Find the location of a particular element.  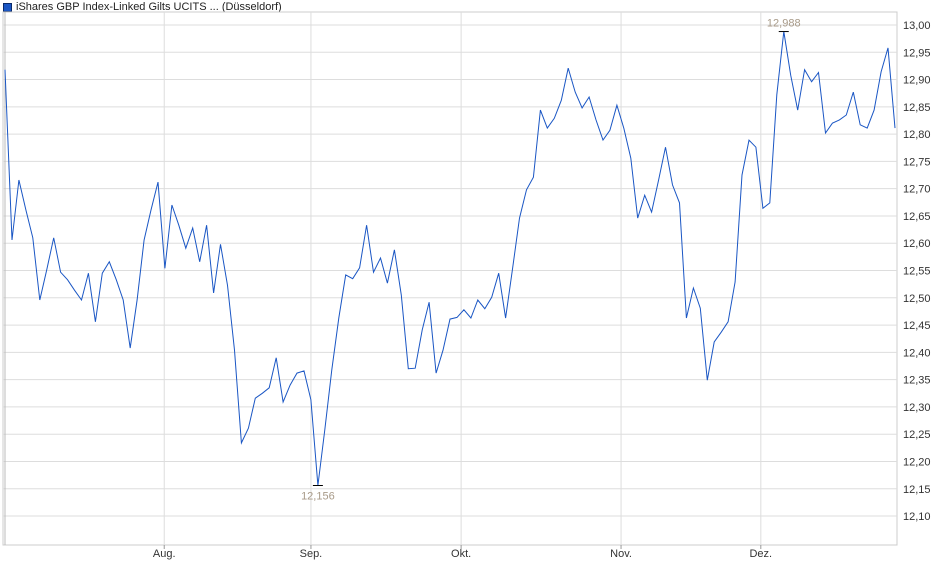

x-tick-label: Okt. is located at coordinates (461, 554).